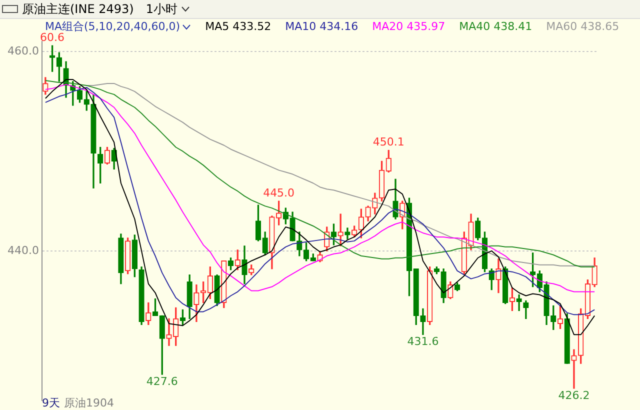 This screenshot has height=410, width=640. I want to click on chart-title: 原油主连(INE 2493), so click(78, 9).